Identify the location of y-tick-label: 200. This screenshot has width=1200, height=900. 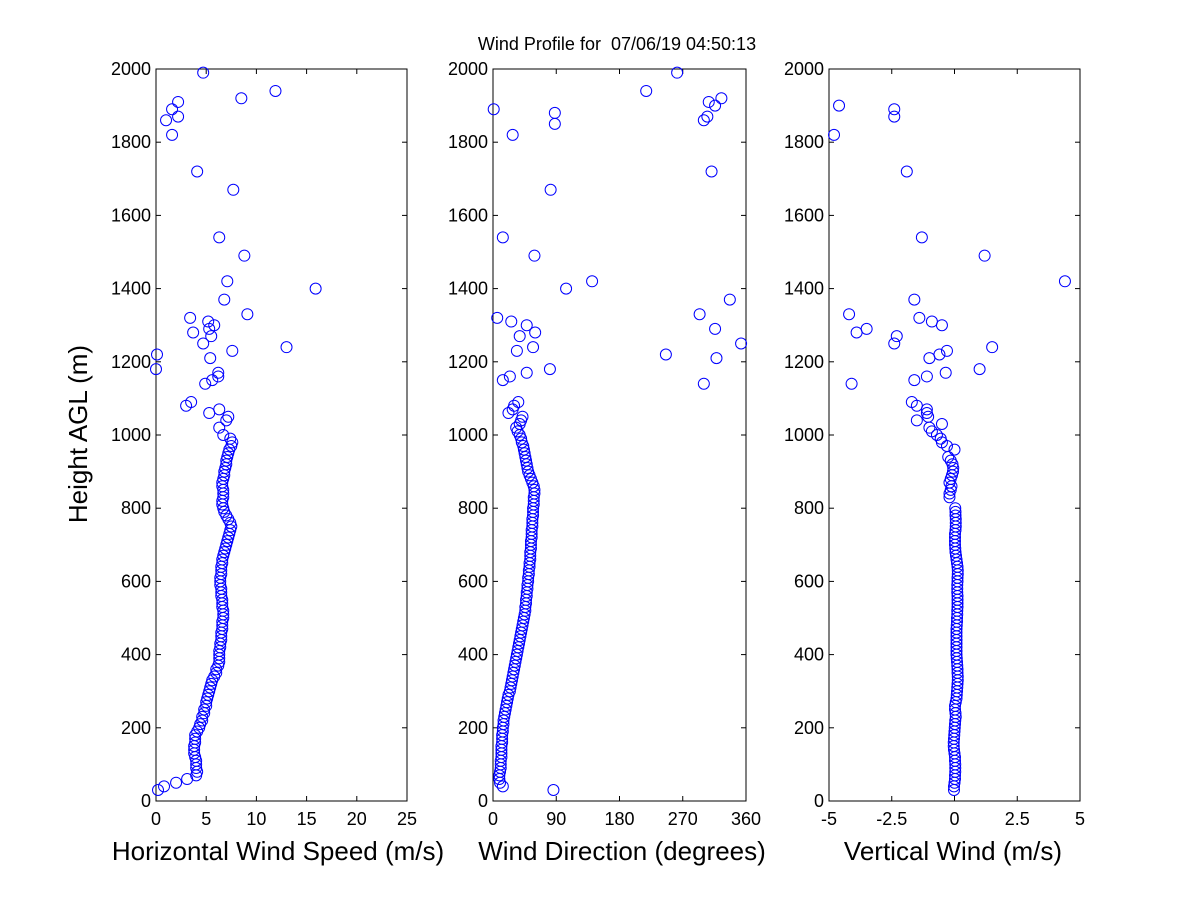
(809, 728).